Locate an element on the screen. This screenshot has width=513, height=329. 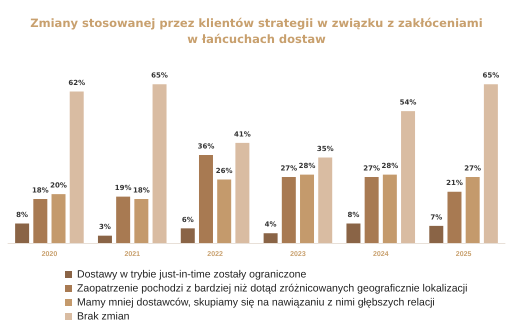
legend-label: Dostawy w trybie just-in-time zostały ograniczone is located at coordinates (191, 274).